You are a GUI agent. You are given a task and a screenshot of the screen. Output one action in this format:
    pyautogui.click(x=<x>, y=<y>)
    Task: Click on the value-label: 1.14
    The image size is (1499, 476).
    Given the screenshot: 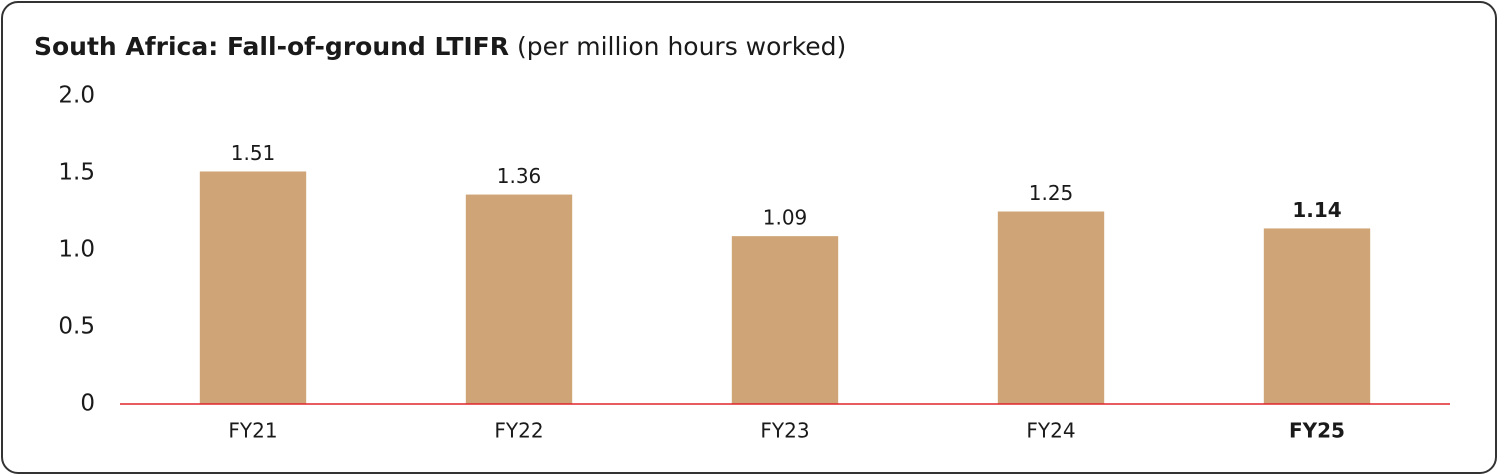 What is the action you would take?
    pyautogui.click(x=1316, y=210)
    